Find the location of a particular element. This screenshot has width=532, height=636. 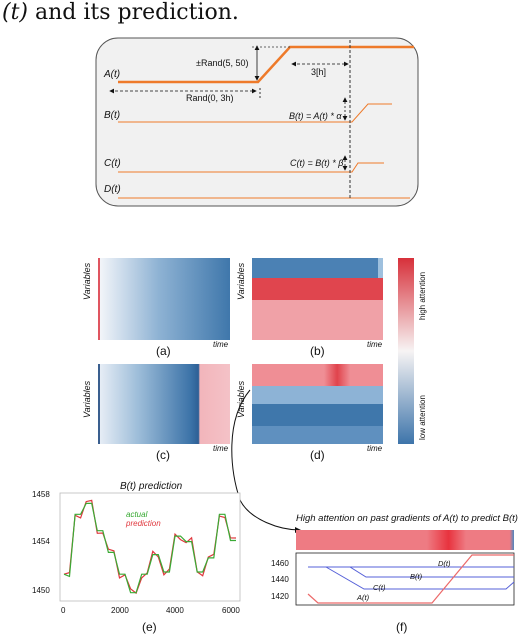

label-c-series: C(t) is located at coordinates (379, 587).